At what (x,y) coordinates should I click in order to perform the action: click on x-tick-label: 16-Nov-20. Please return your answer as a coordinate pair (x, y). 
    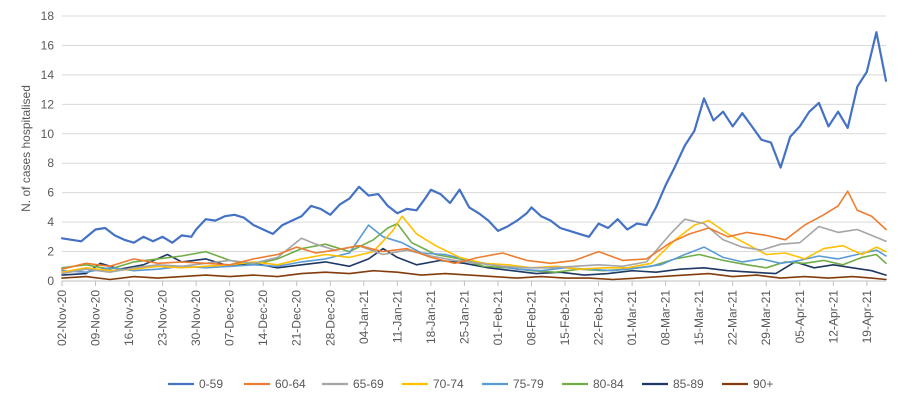
    Looking at the image, I should click on (129, 318).